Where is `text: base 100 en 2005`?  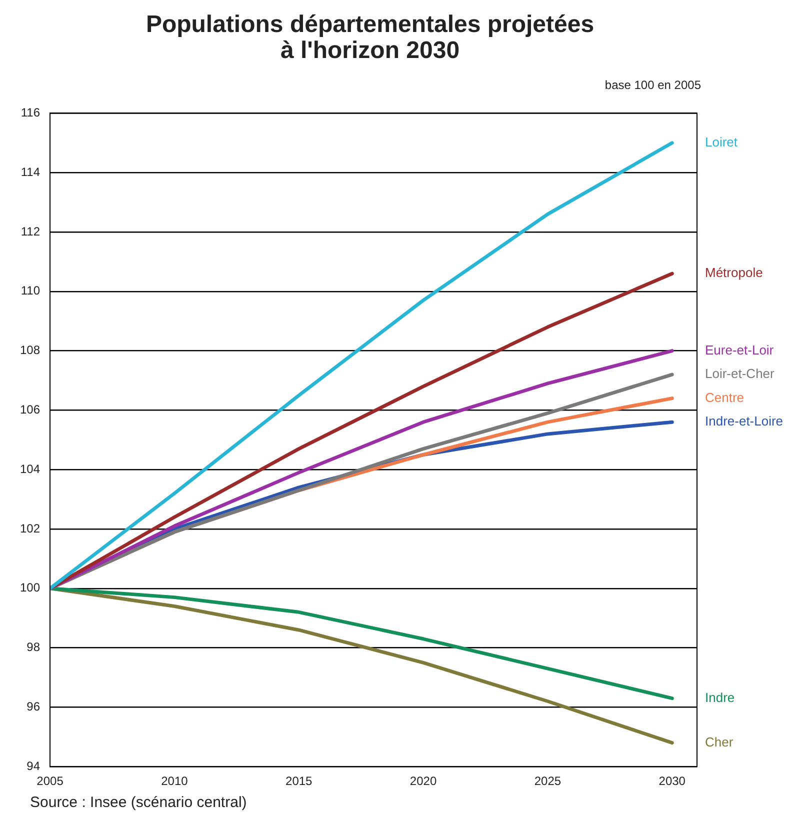
text: base 100 en 2005 is located at coordinates (652, 85).